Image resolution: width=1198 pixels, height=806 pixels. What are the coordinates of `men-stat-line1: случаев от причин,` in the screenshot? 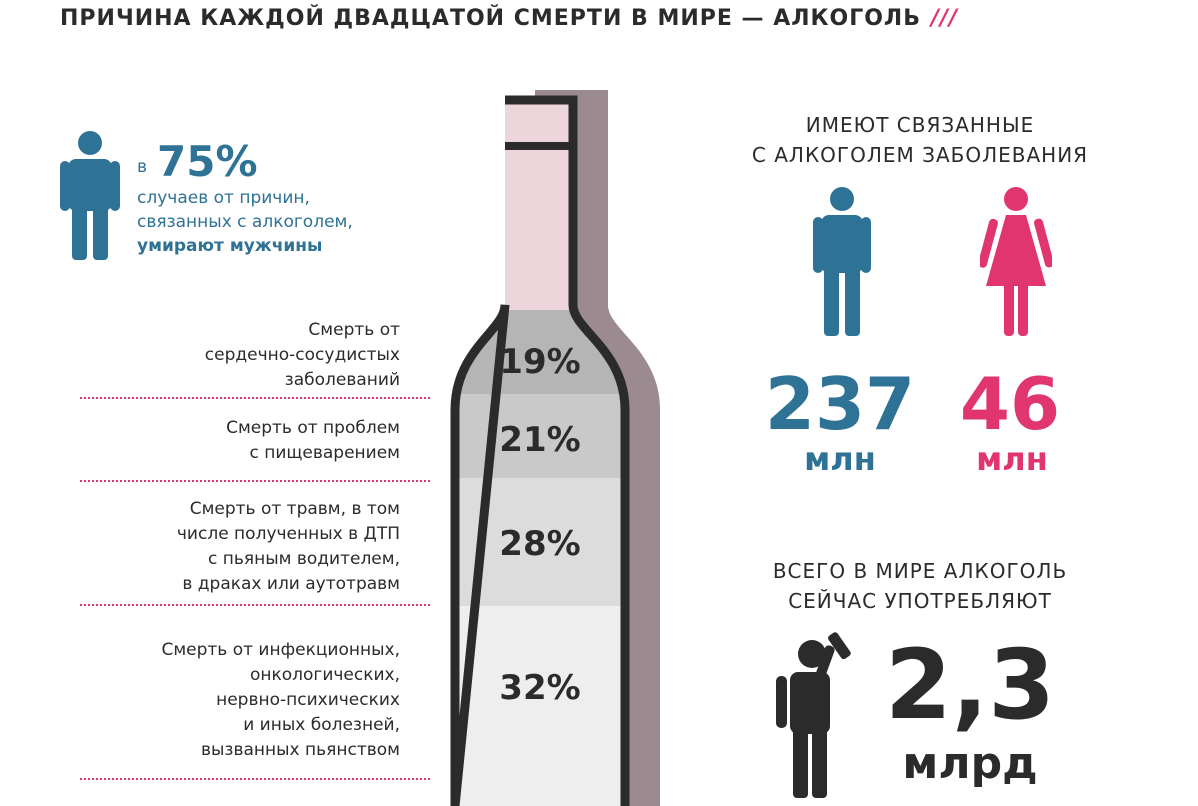 It's located at (223, 198).